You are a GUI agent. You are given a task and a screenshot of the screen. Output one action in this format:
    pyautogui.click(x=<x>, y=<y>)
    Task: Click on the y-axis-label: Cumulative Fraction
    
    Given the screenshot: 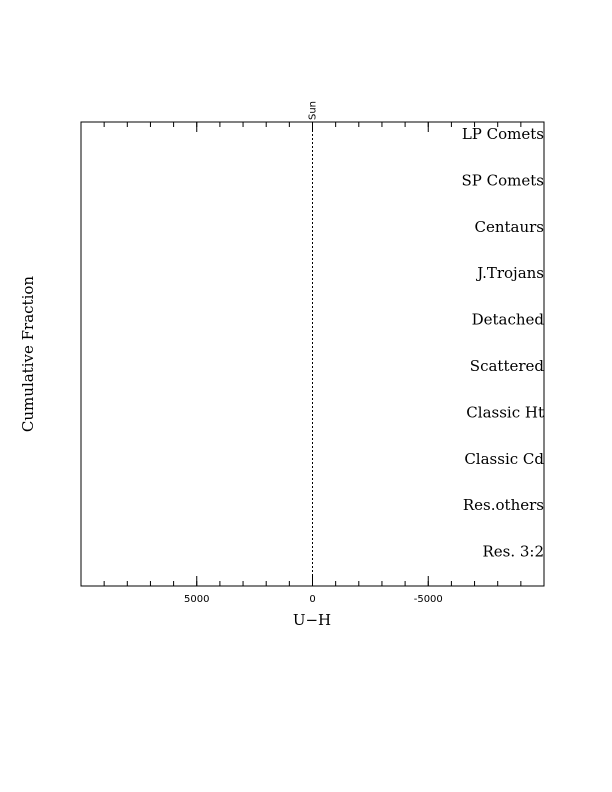 What is the action you would take?
    pyautogui.click(x=28, y=354)
    